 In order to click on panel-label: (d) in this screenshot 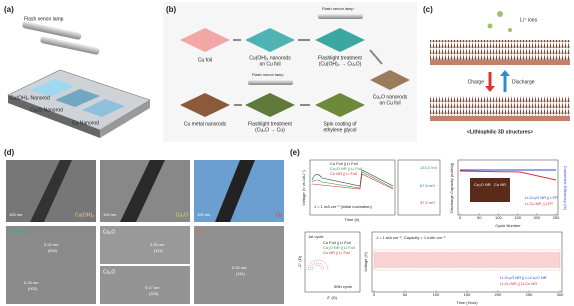, I will do `click(9, 152)`.